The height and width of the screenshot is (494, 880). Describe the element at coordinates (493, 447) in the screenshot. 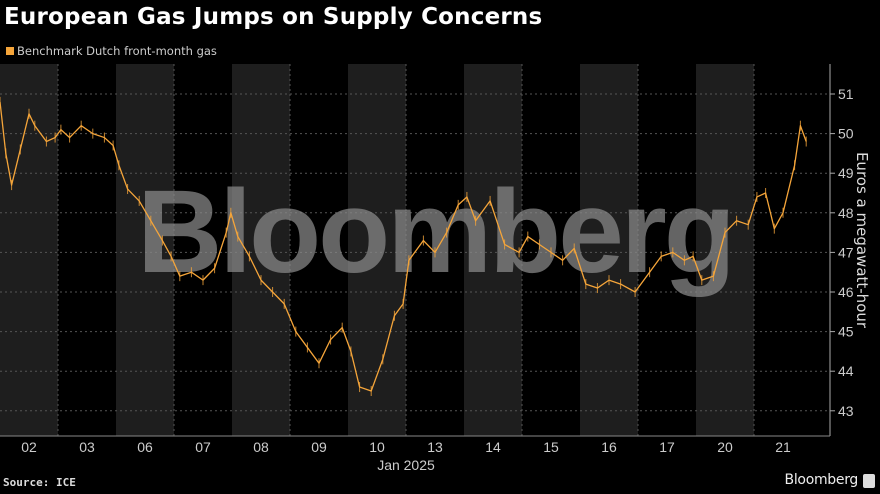

I see `x-tick-label: 14` at that location.